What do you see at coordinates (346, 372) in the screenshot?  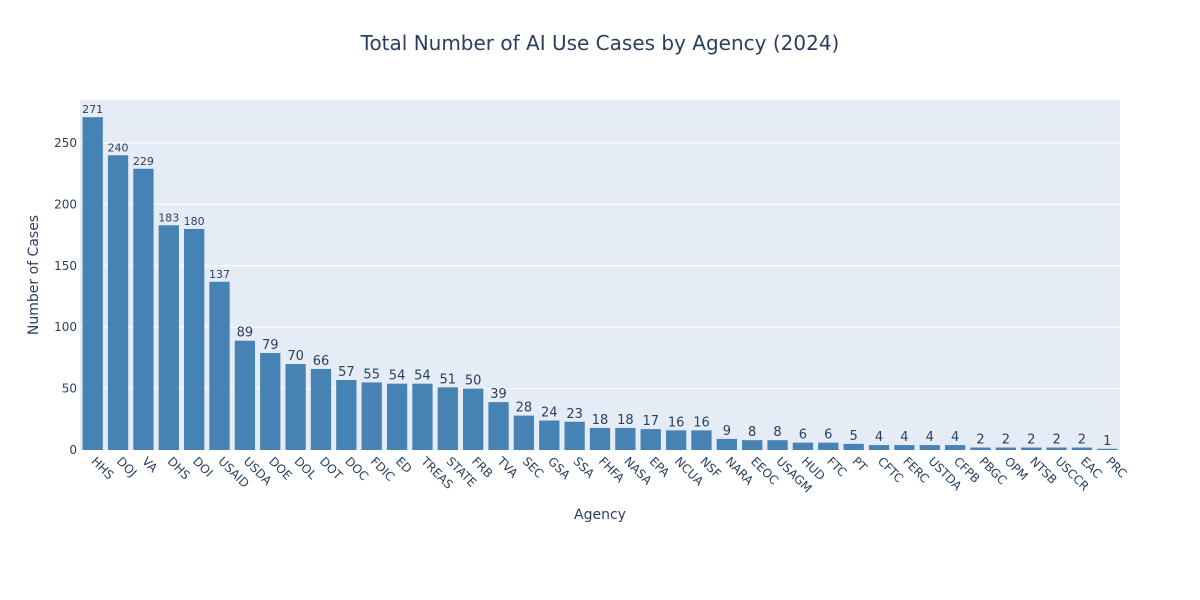 I see `bar-value-label: 57` at bounding box center [346, 372].